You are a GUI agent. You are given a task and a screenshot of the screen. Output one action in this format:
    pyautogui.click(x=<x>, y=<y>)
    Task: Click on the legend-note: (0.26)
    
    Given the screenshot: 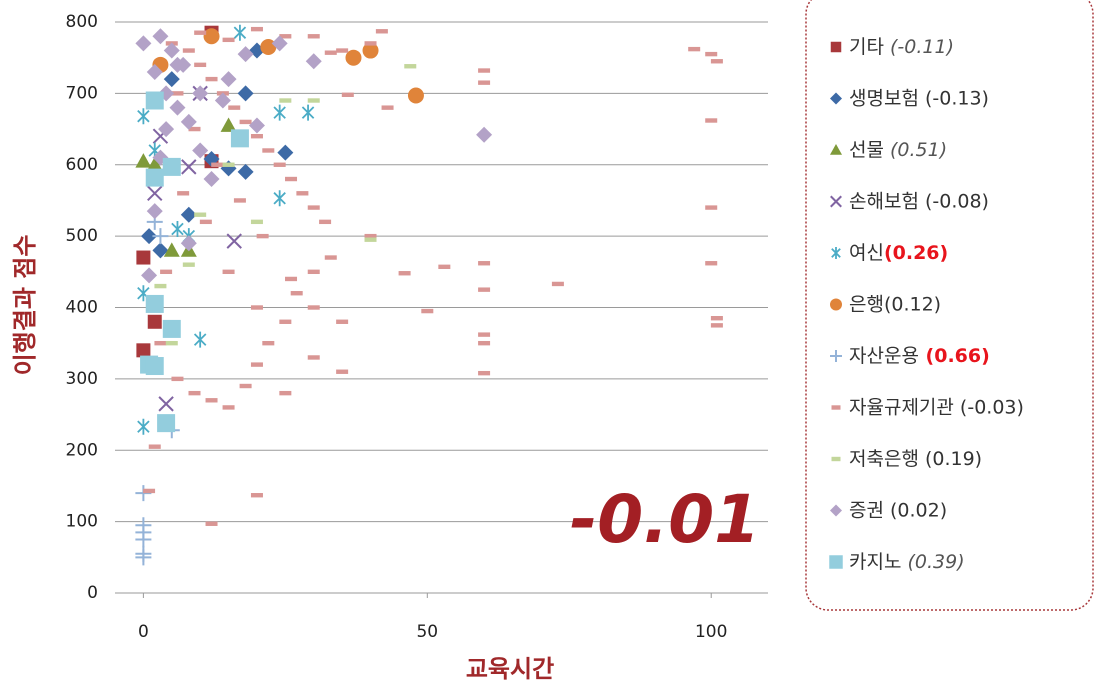 What is the action you would take?
    pyautogui.click(x=916, y=253)
    